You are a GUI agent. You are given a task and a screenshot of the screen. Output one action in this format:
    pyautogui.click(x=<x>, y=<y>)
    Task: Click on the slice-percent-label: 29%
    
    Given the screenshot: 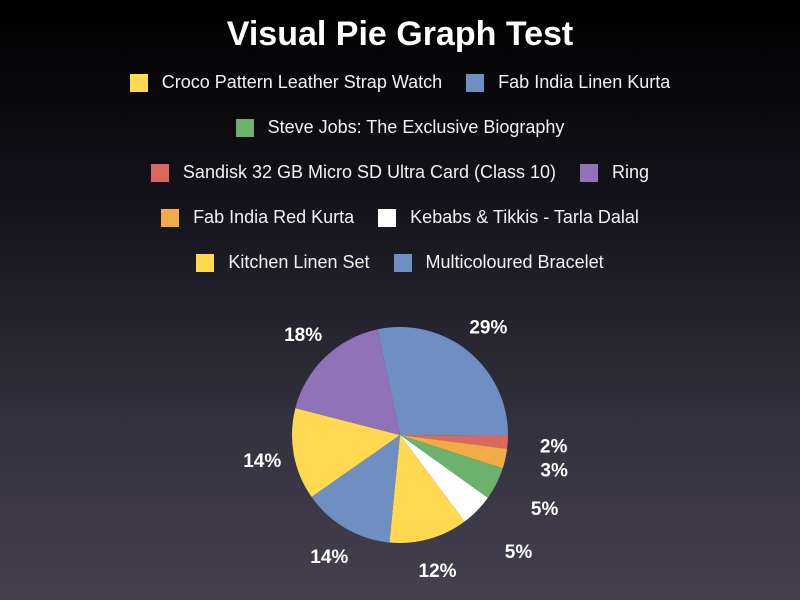 What is the action you would take?
    pyautogui.click(x=488, y=327)
    